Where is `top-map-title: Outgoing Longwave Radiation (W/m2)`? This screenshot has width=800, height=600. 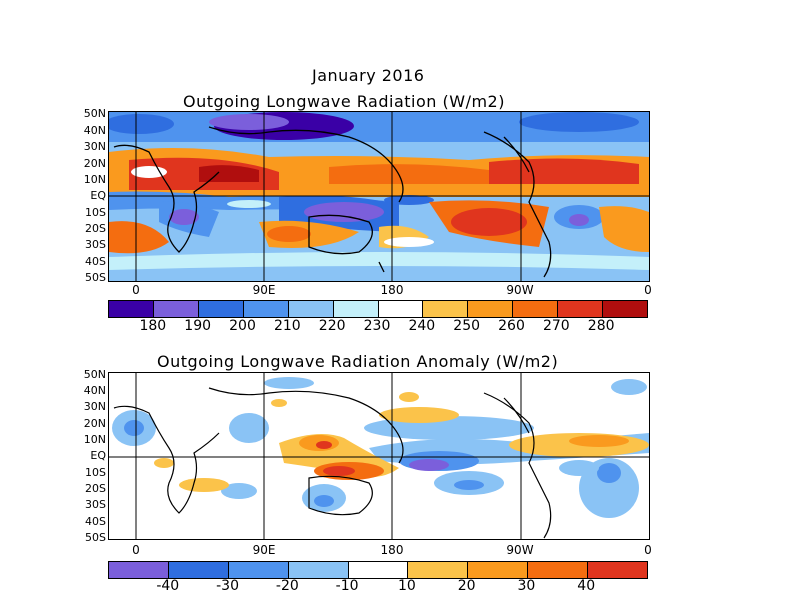
top-map-title: Outgoing Longwave Radiation (W/m2) is located at coordinates (344, 101).